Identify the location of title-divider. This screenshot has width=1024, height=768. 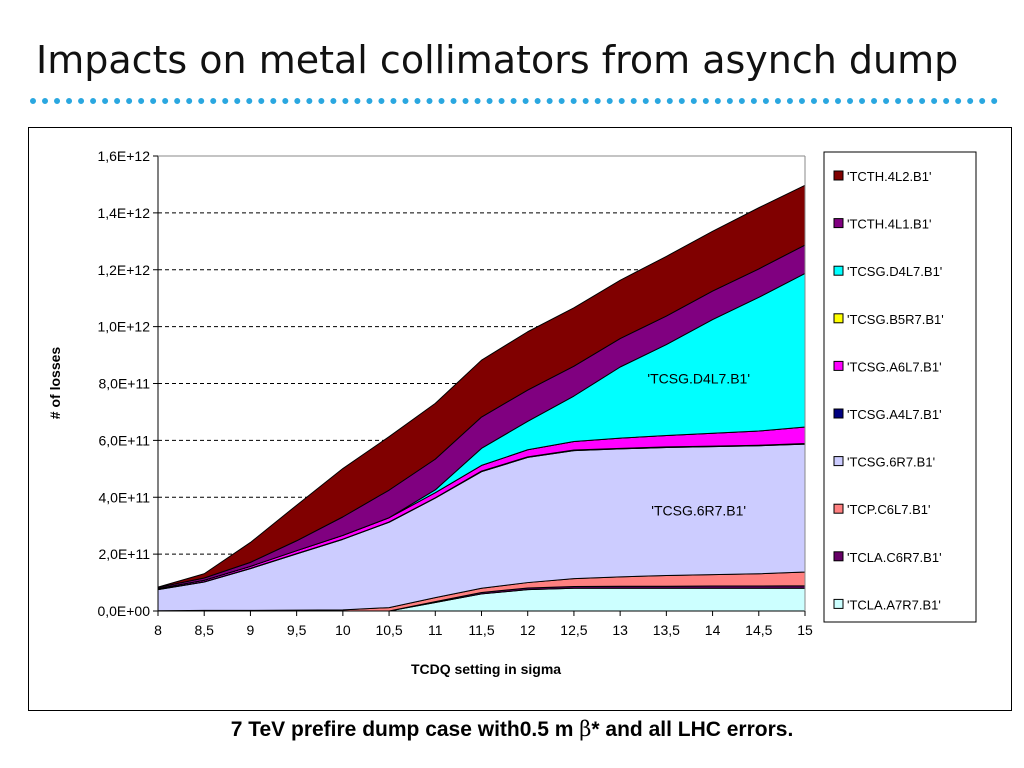
(514, 101).